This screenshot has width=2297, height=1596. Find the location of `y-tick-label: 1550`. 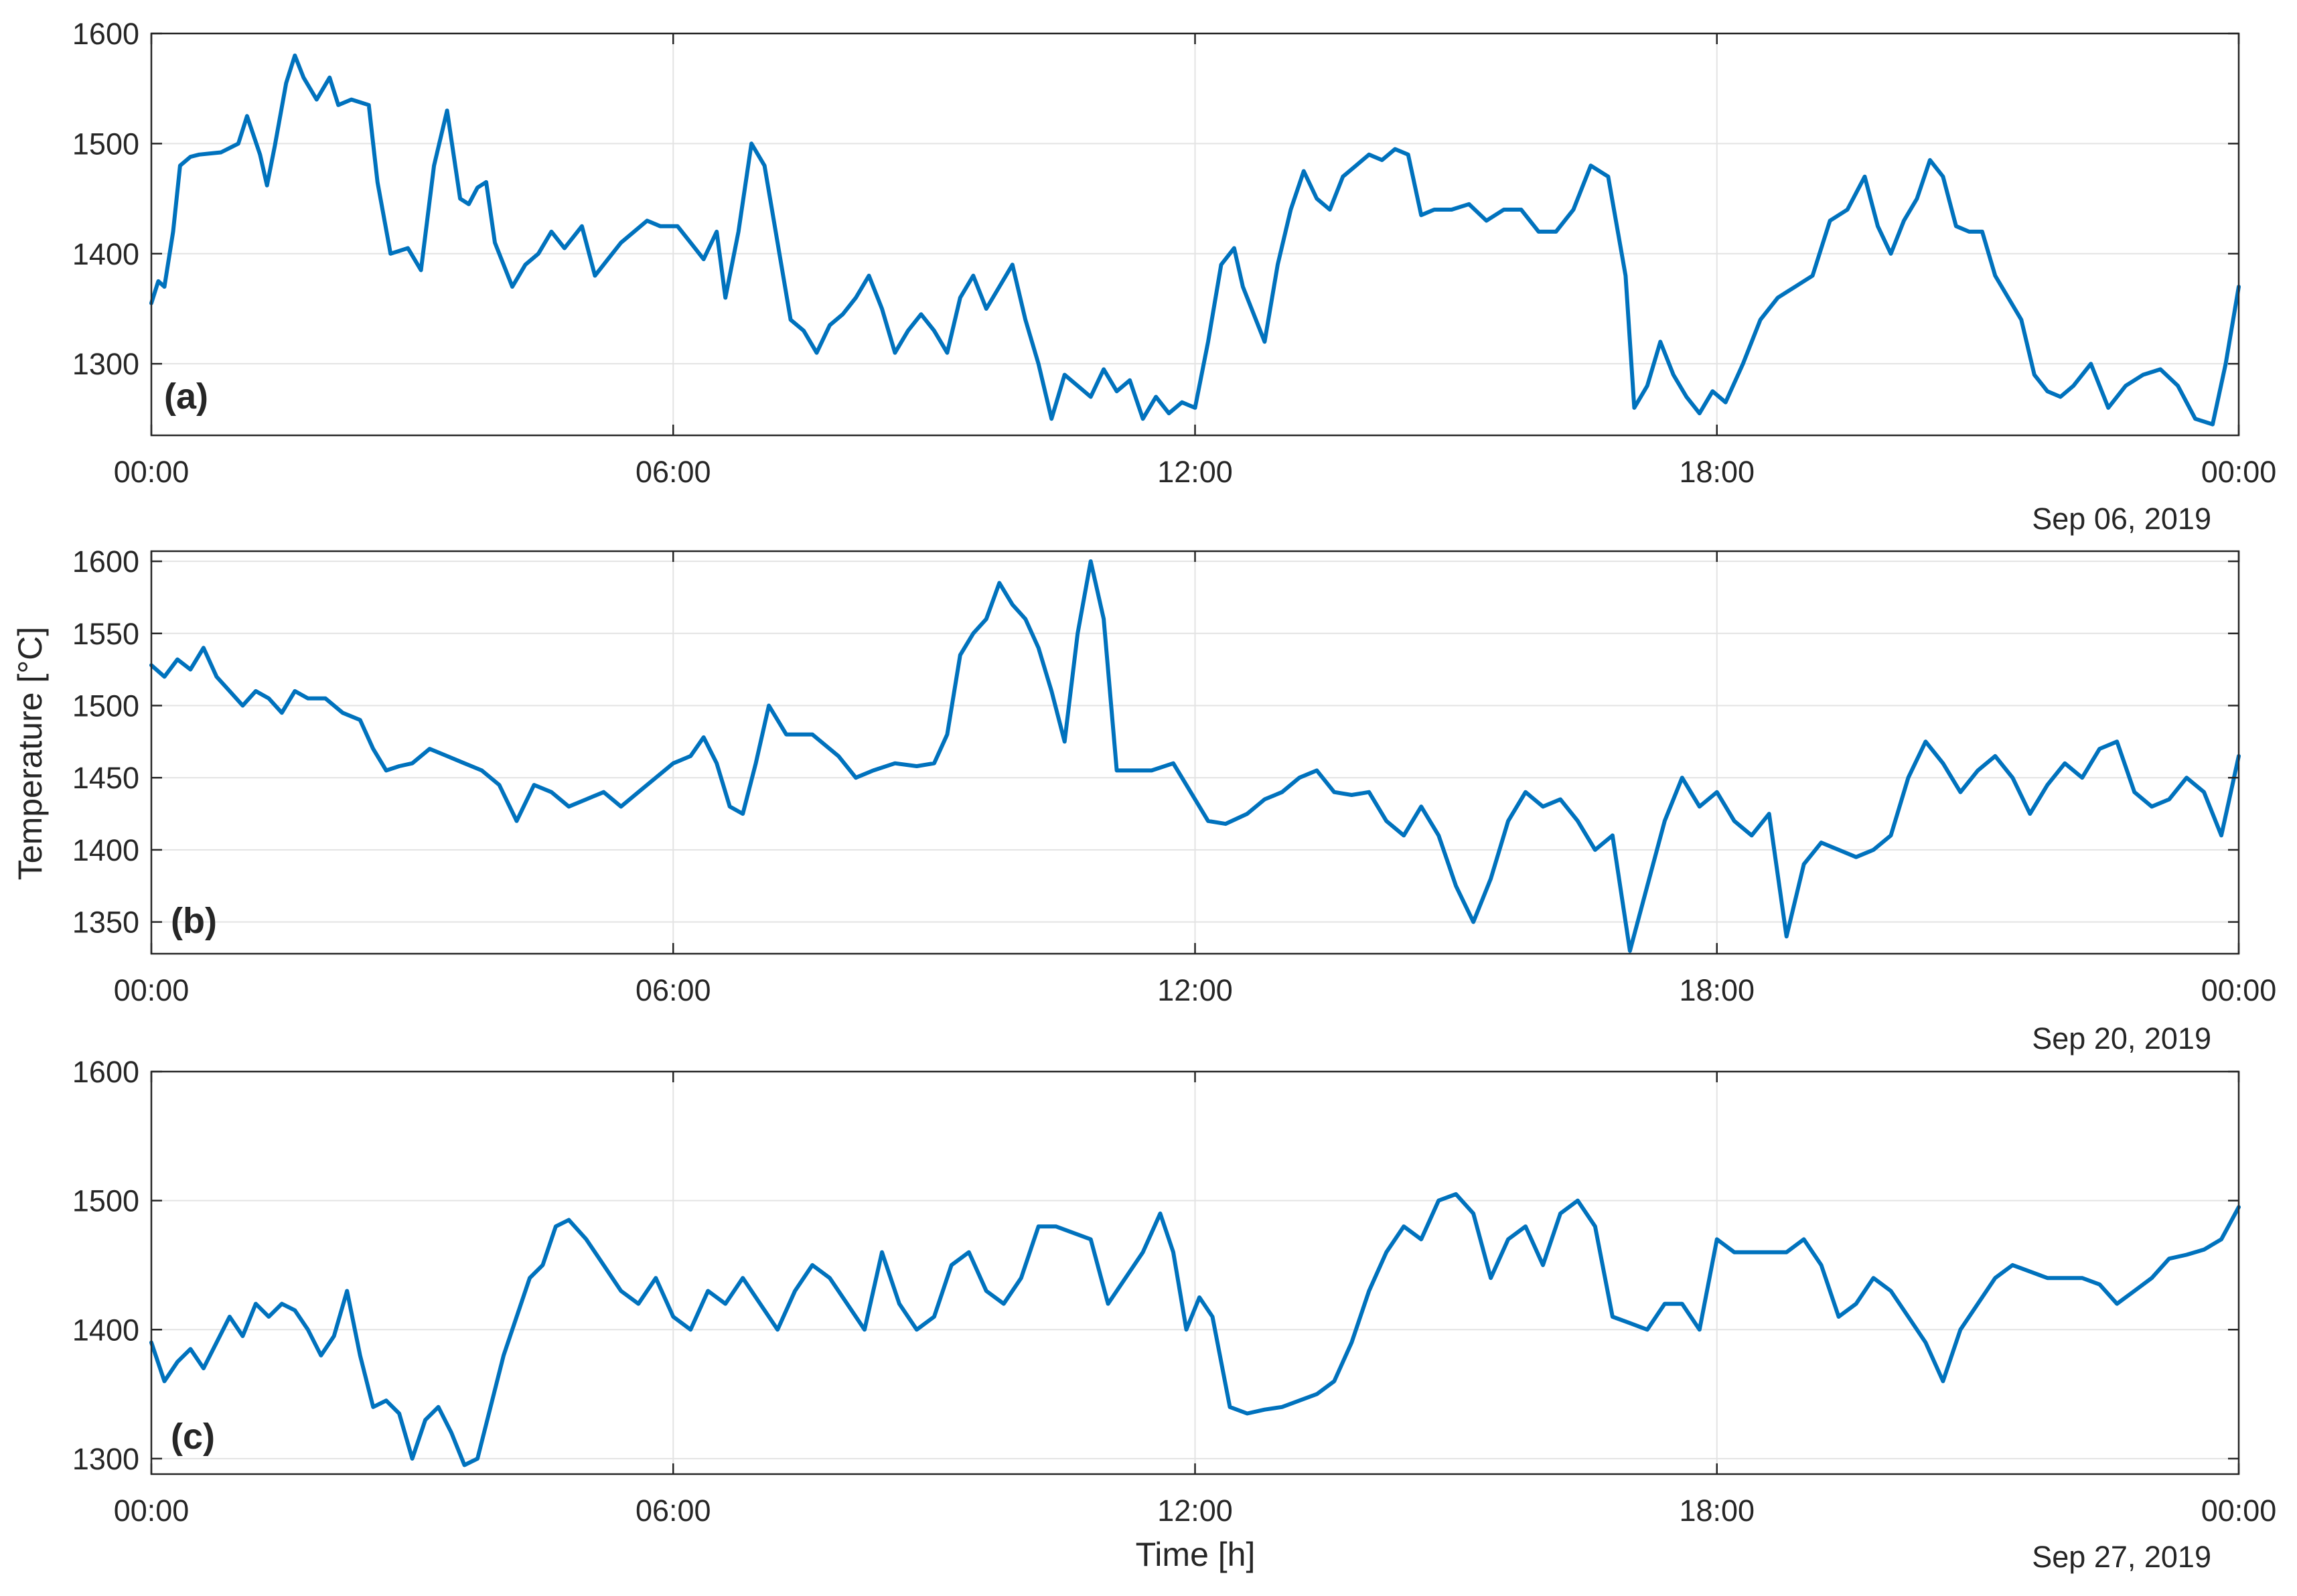

y-tick-label: 1550 is located at coordinates (105, 634).